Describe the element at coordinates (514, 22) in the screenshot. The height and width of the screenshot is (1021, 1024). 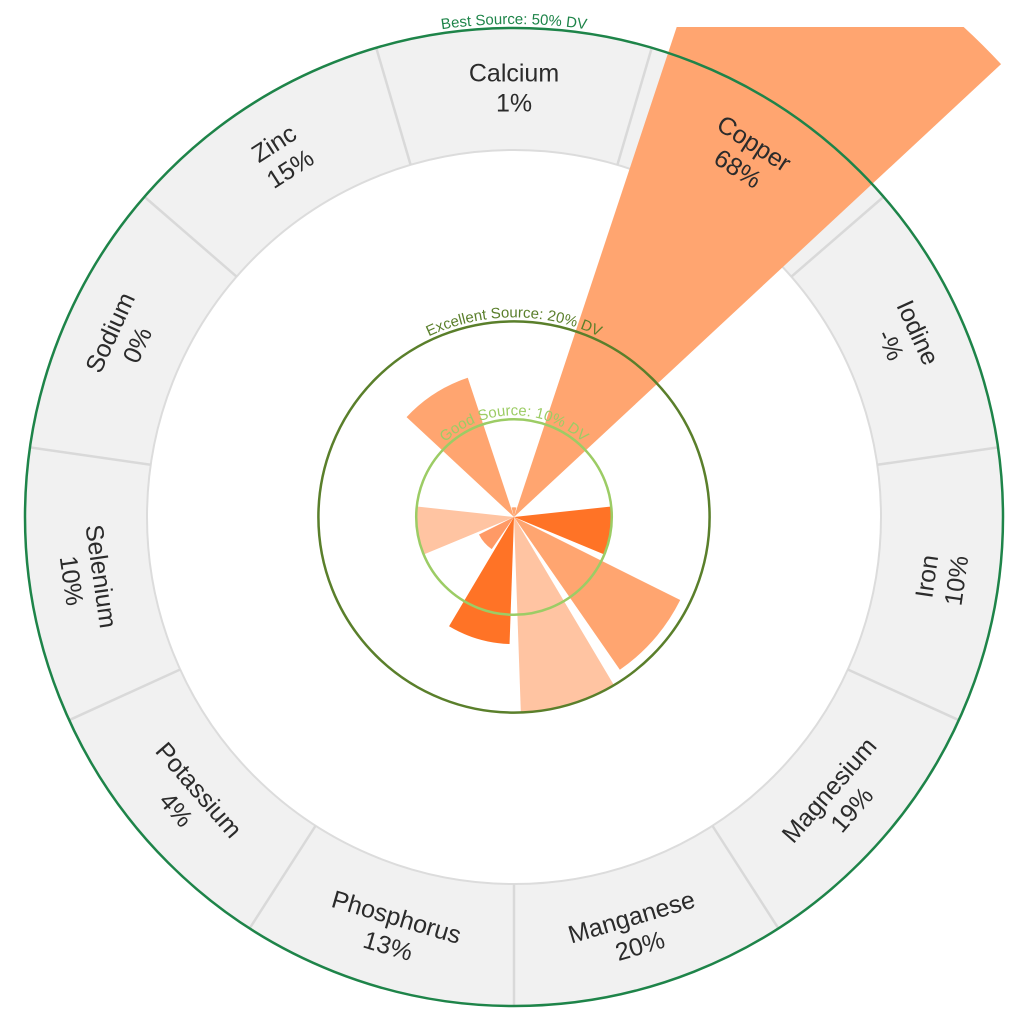
I see `threshold-label-50: Best Source: 50% DV` at that location.